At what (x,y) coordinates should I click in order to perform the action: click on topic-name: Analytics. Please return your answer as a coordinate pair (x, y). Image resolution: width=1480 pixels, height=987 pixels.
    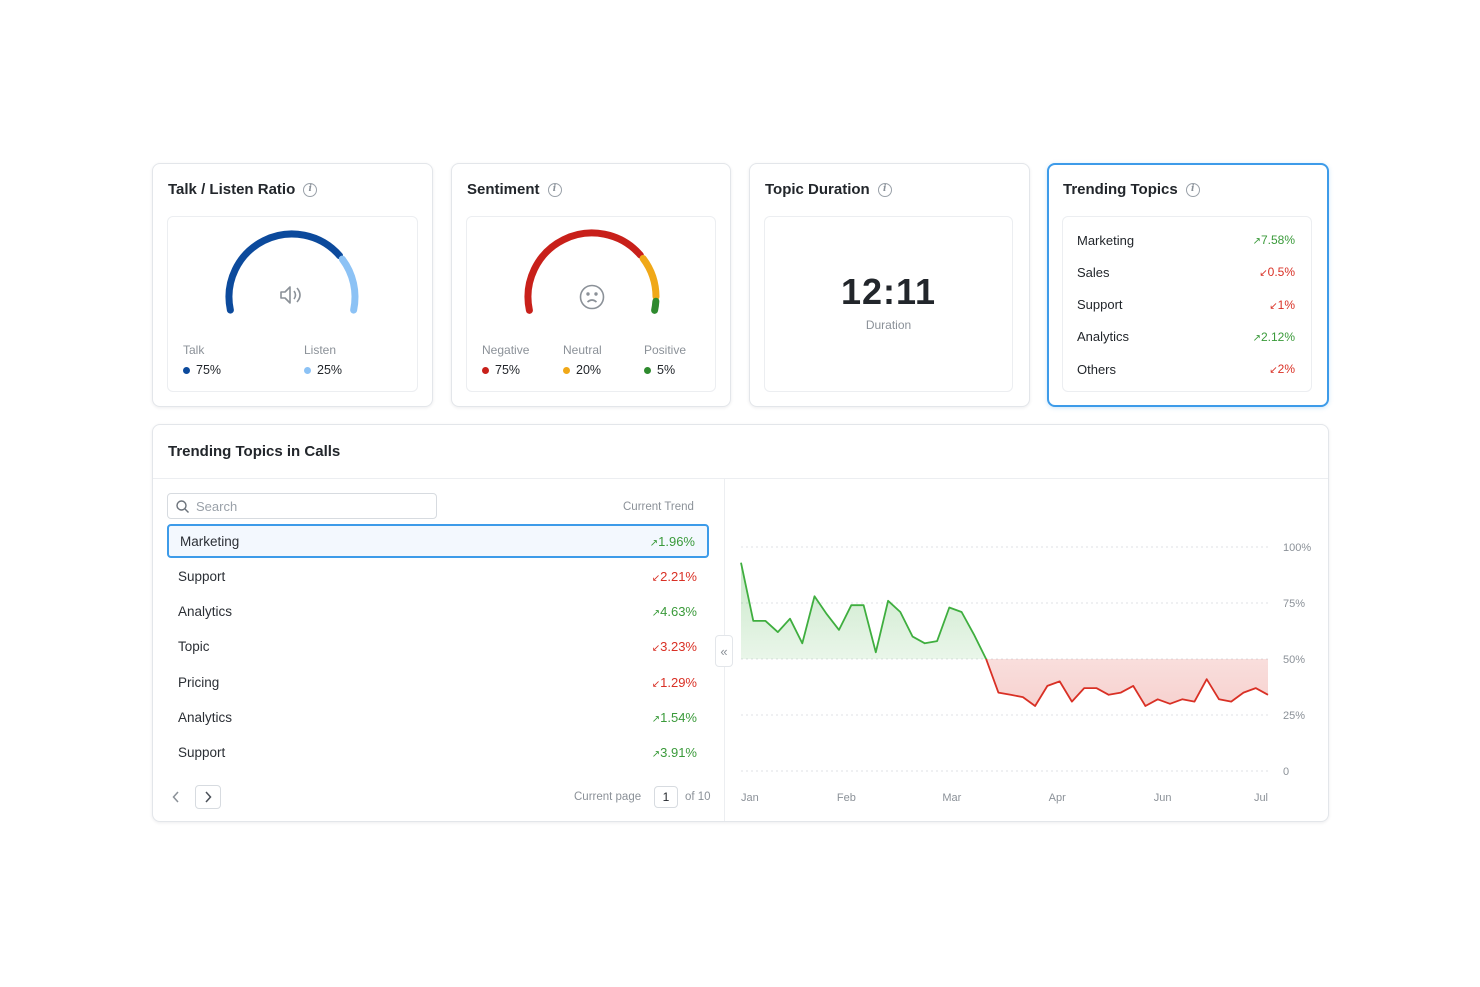
    Looking at the image, I should click on (205, 717).